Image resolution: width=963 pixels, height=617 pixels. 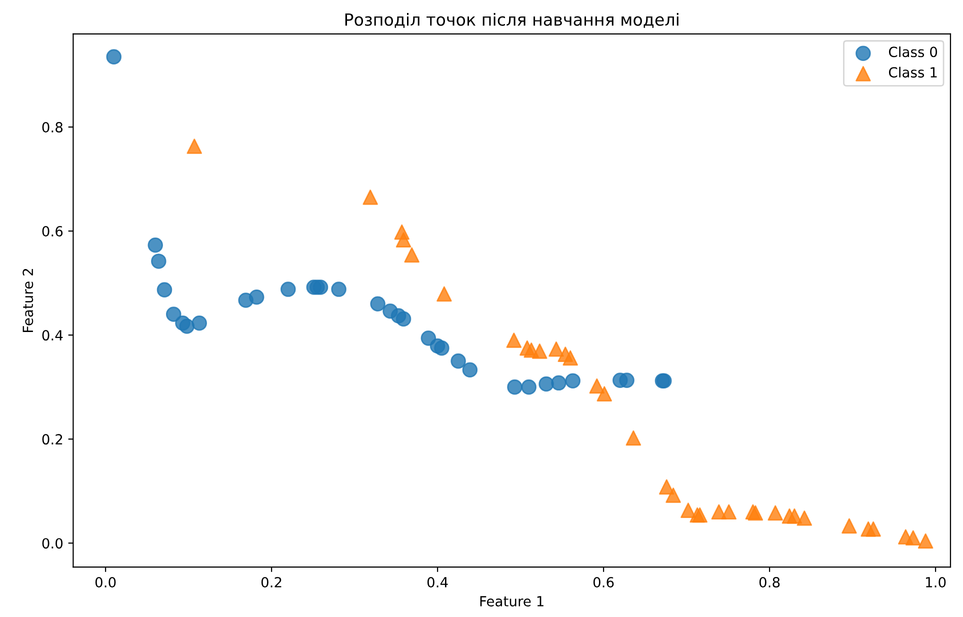 What do you see at coordinates (52, 231) in the screenshot?
I see `y-tick-label: 0.6` at bounding box center [52, 231].